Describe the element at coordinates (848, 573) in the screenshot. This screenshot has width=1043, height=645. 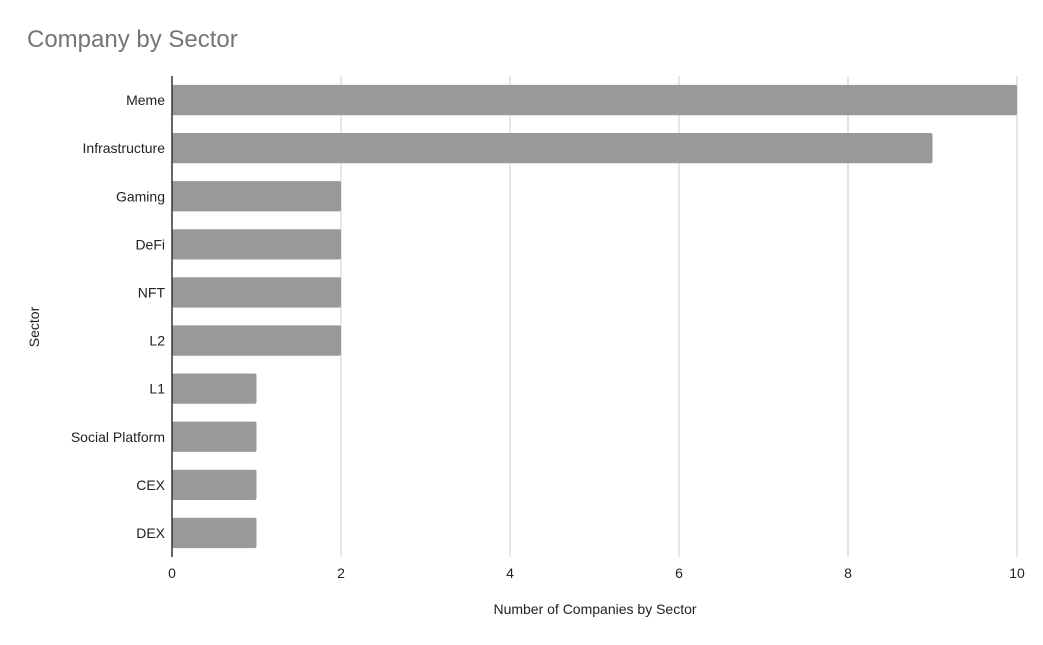
I see `x-tick-label: 8` at that location.